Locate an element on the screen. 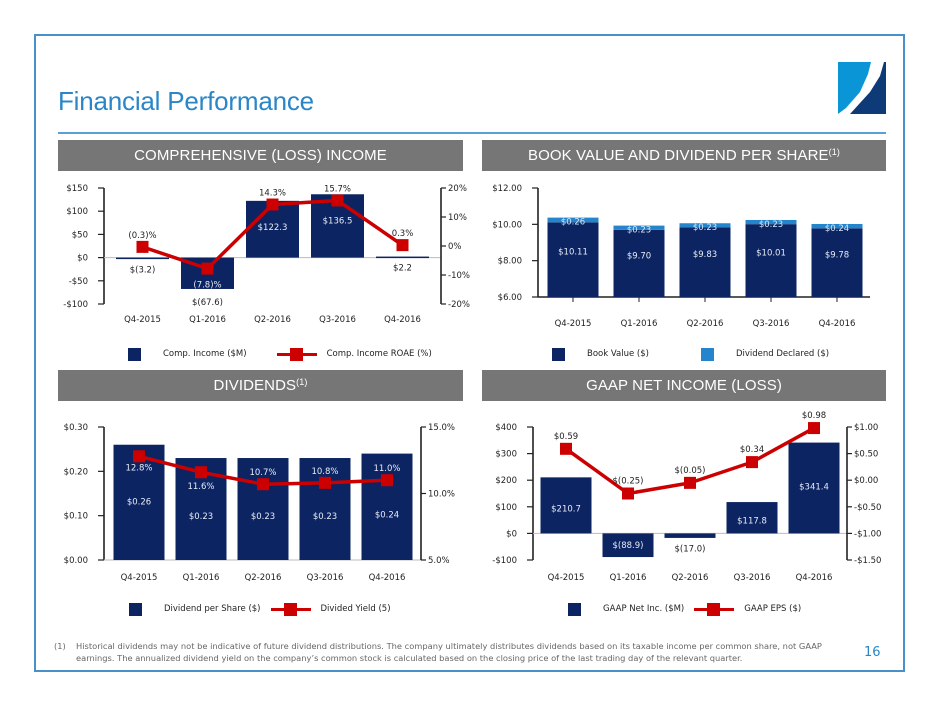 Image resolution: width=940 pixels, height=705 pixels. y-tick-label-left: $0.20 is located at coordinates (76, 472).